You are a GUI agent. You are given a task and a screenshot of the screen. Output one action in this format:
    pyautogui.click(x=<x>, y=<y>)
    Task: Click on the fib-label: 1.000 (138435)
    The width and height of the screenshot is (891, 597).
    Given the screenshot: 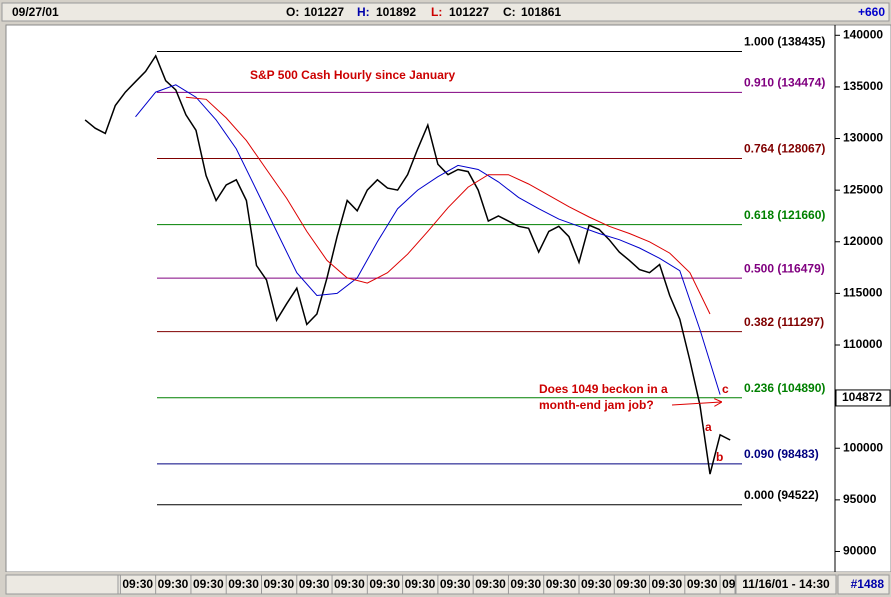 What is the action you would take?
    pyautogui.click(x=784, y=42)
    